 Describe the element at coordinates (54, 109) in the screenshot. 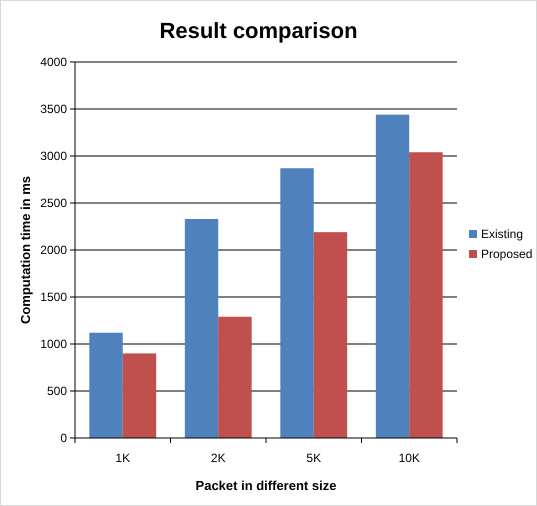

I see `y-tick-label: 3500` at that location.